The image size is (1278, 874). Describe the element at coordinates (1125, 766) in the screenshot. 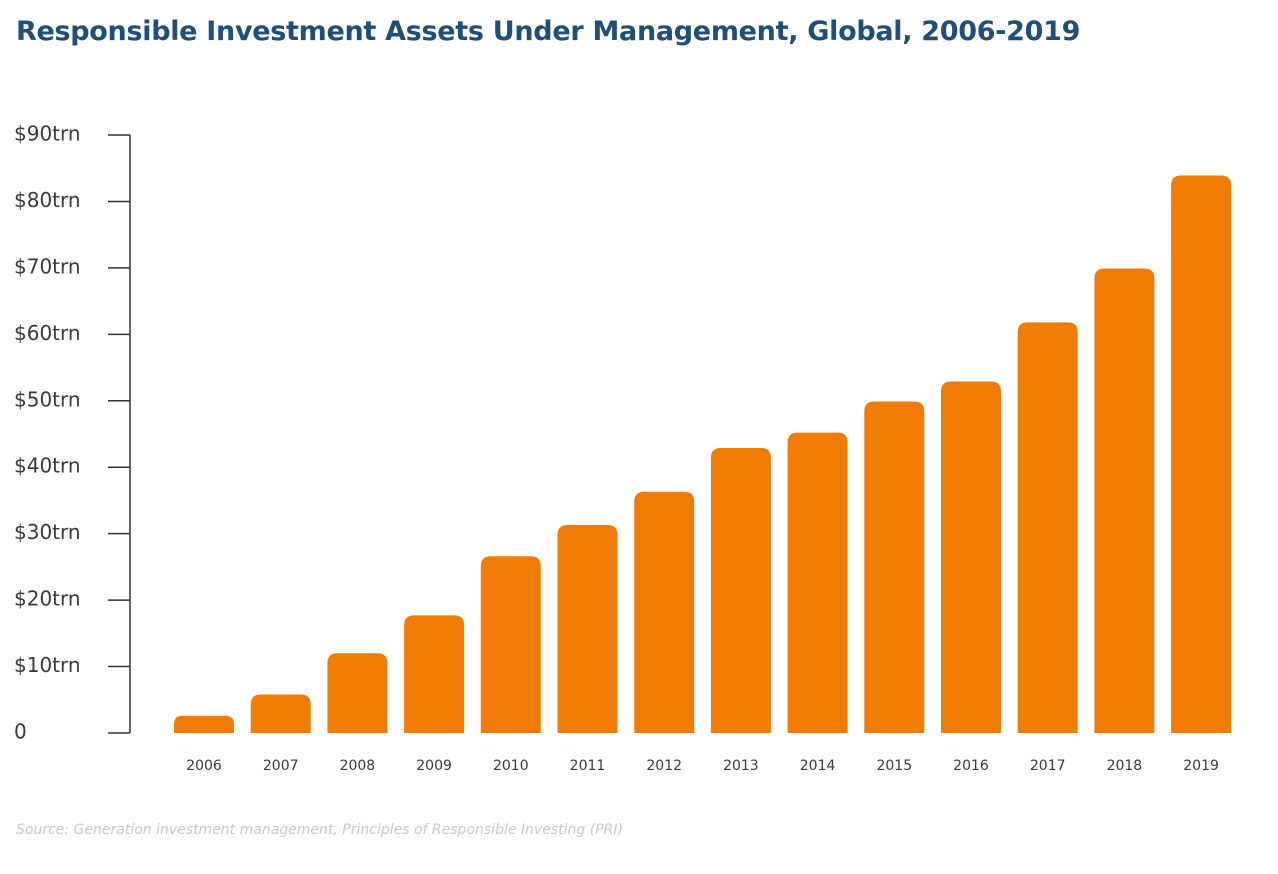

I see `x-tick-label: 2018` at that location.